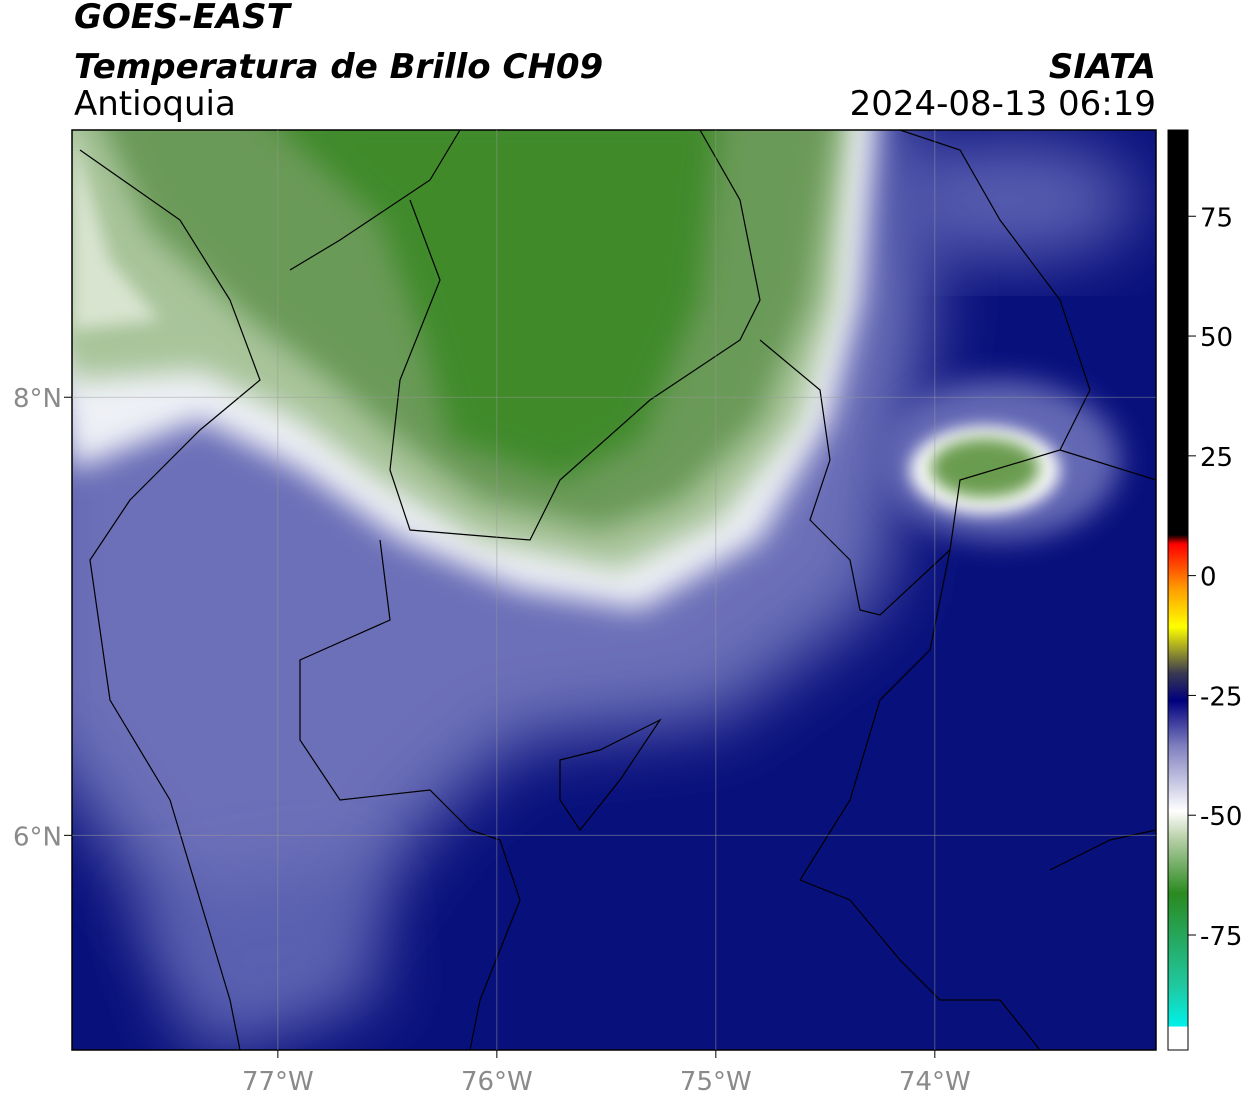 This screenshot has height=1099, width=1252. What do you see at coordinates (497, 1082) in the screenshot?
I see `x-tick-label: 76°W` at bounding box center [497, 1082].